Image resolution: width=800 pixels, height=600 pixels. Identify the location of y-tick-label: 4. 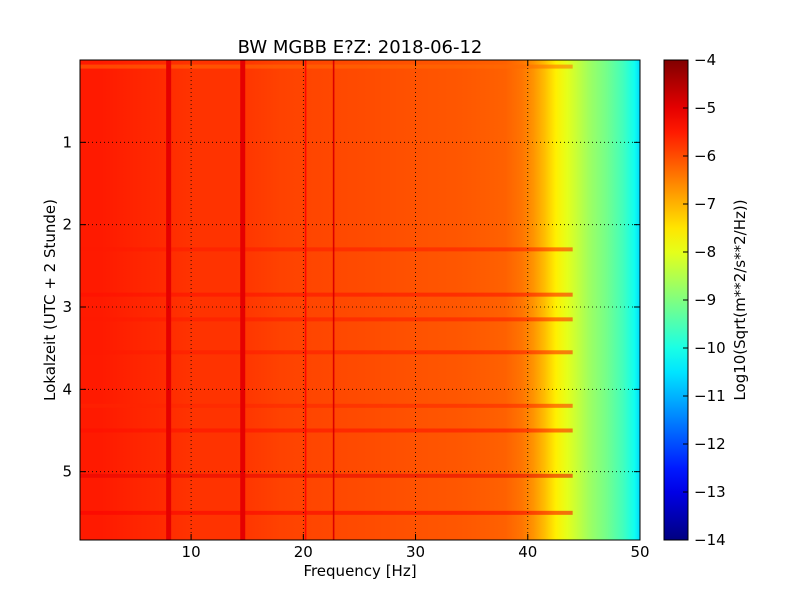
(67, 389).